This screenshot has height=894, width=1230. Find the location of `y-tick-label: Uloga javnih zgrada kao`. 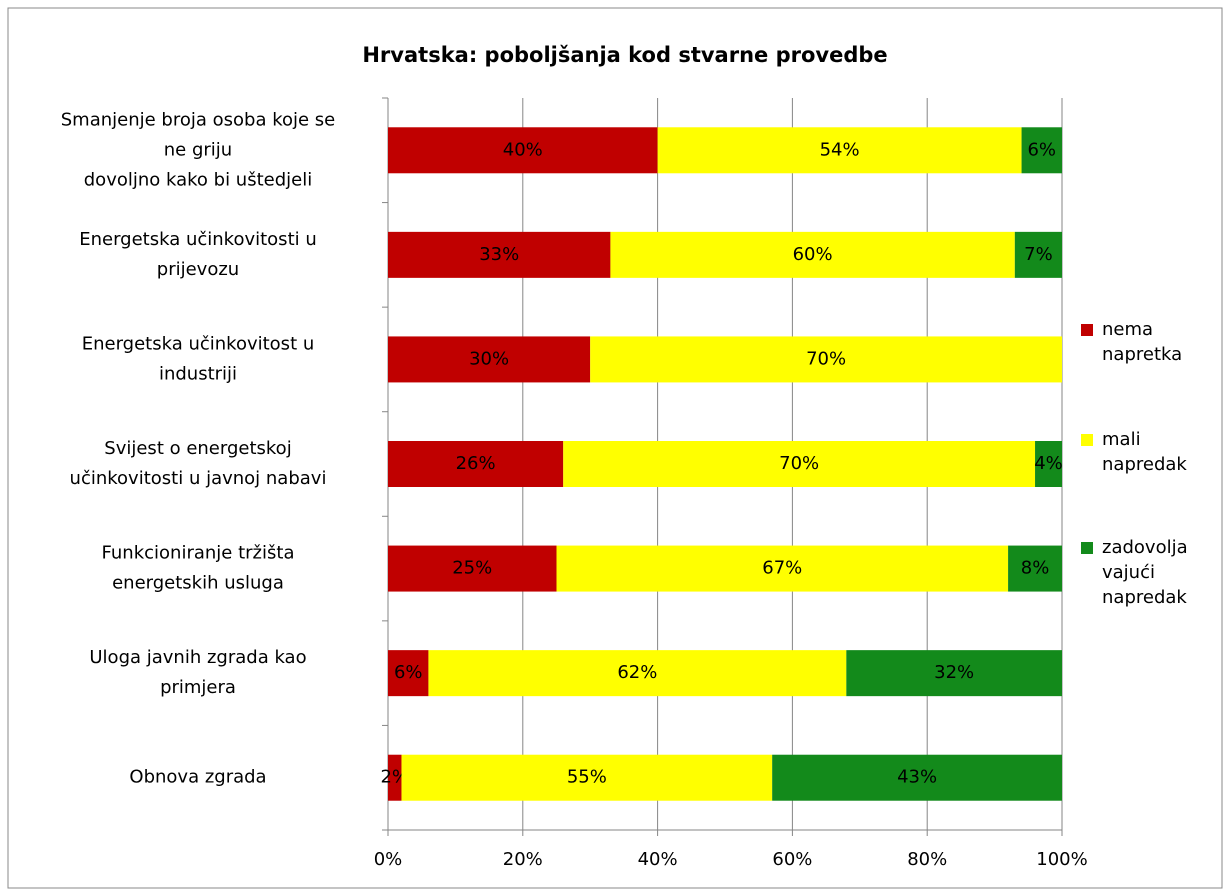

y-tick-label: Uloga javnih zgrada kao is located at coordinates (197, 657).